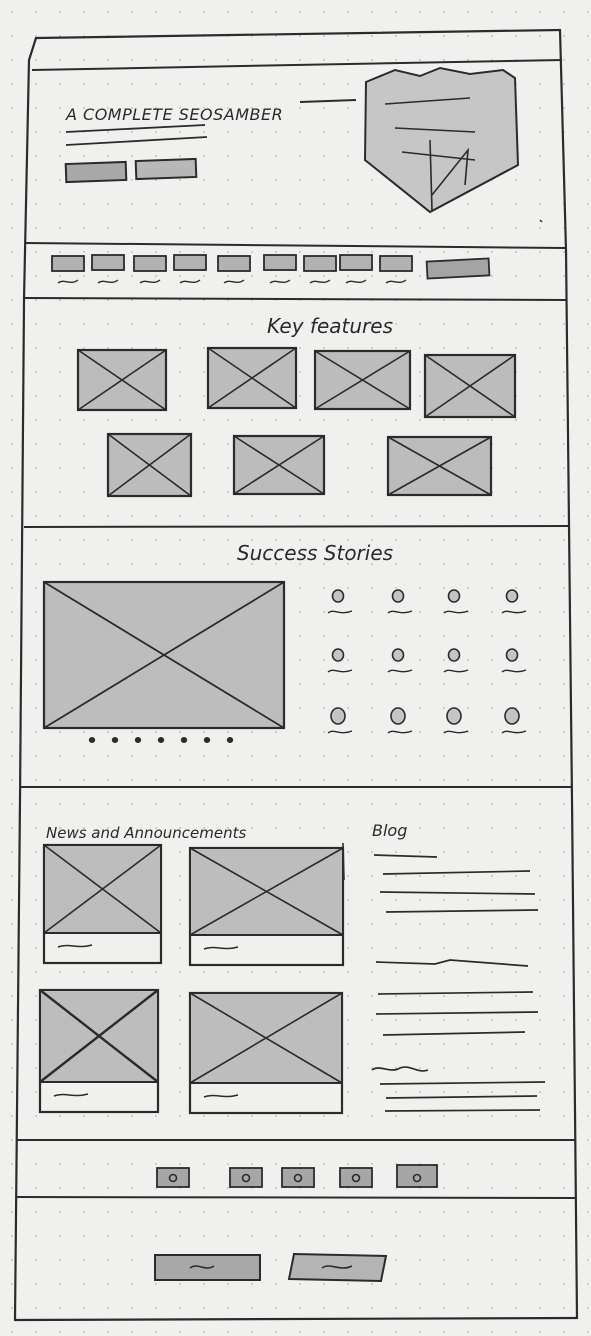 The height and width of the screenshot is (1336, 591). What do you see at coordinates (191, 969) in the screenshot?
I see `news-section: News and Announcements` at bounding box center [191, 969].